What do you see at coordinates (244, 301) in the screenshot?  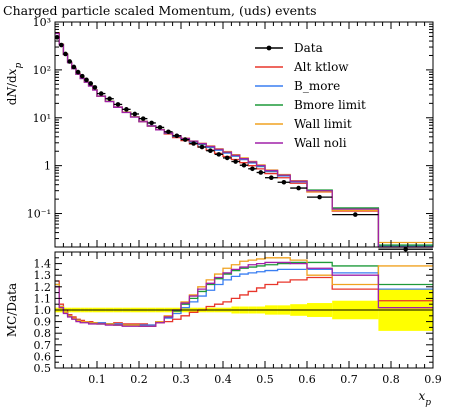 I see `ratio-line-Alt ktlow` at bounding box center [244, 301].